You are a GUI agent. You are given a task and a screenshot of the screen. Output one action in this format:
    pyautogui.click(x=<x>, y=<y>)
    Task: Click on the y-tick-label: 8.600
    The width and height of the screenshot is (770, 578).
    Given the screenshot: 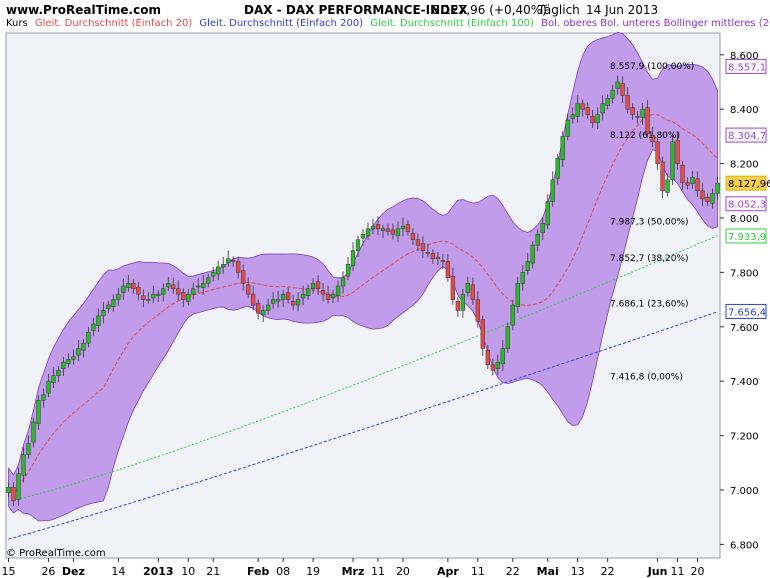 What is the action you would take?
    pyautogui.click(x=744, y=56)
    